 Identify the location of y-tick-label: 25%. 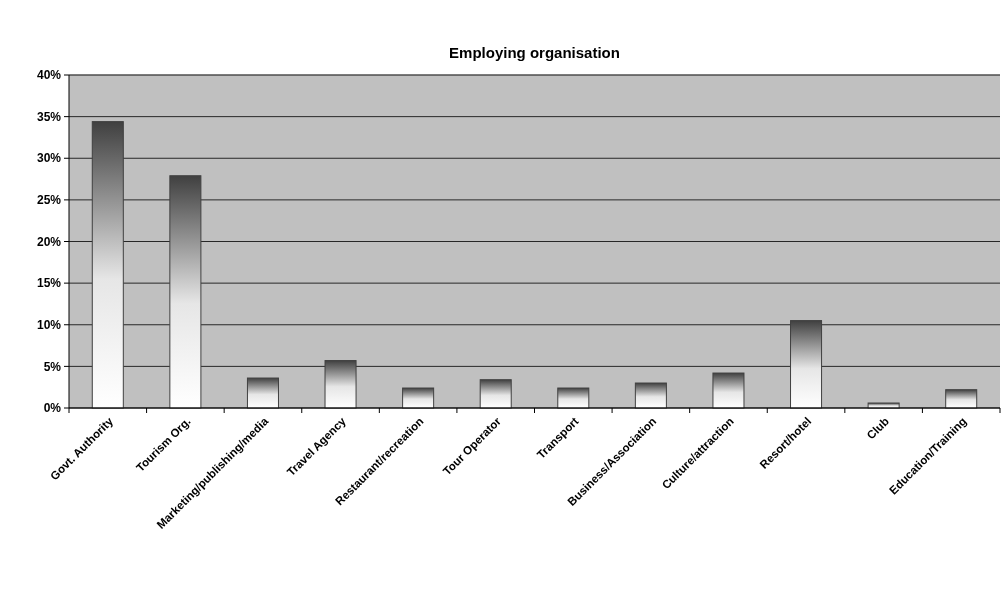
(49, 200).